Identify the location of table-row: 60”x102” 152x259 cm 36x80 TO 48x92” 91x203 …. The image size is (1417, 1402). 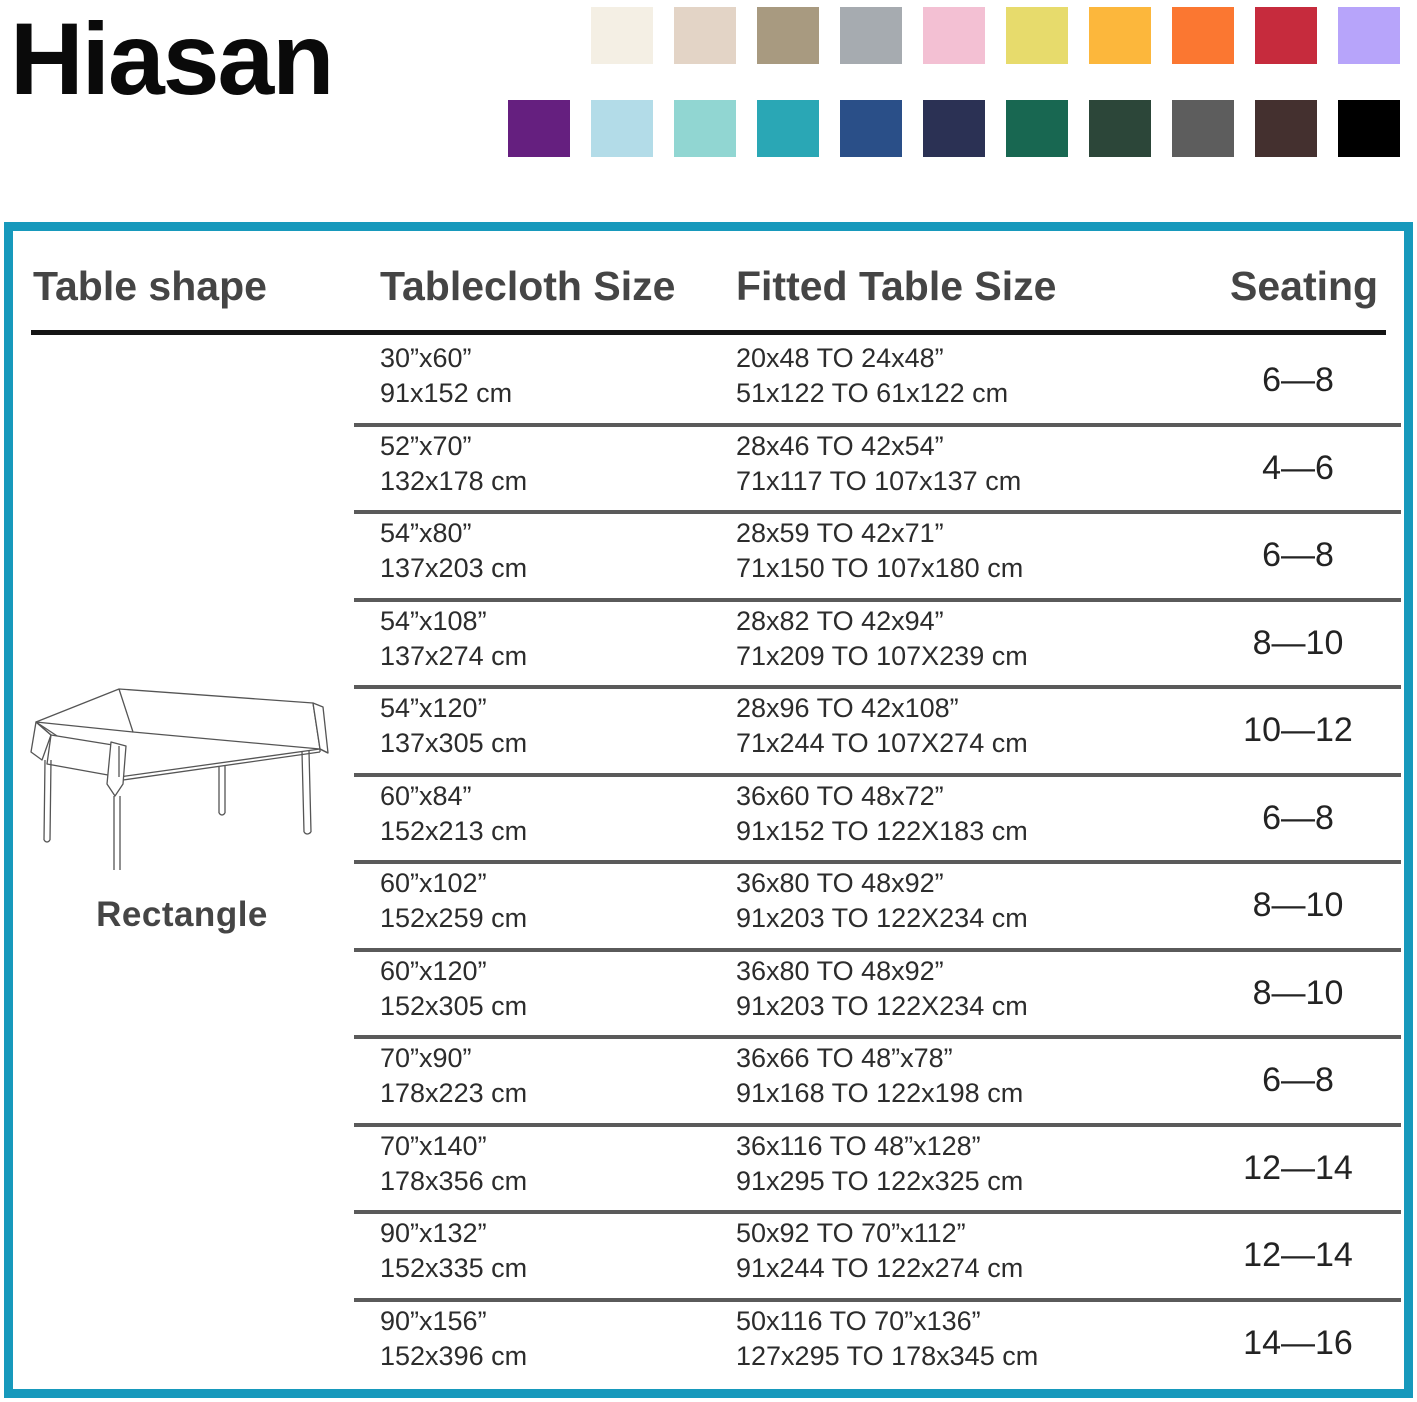
(708, 904).